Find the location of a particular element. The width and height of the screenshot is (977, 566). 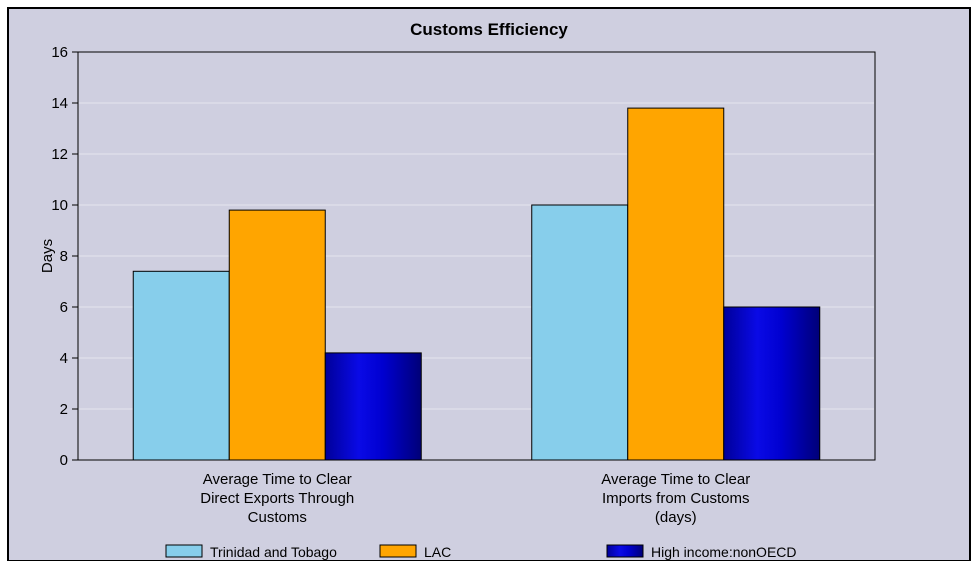

y-tick-label: 14 is located at coordinates (59, 103).